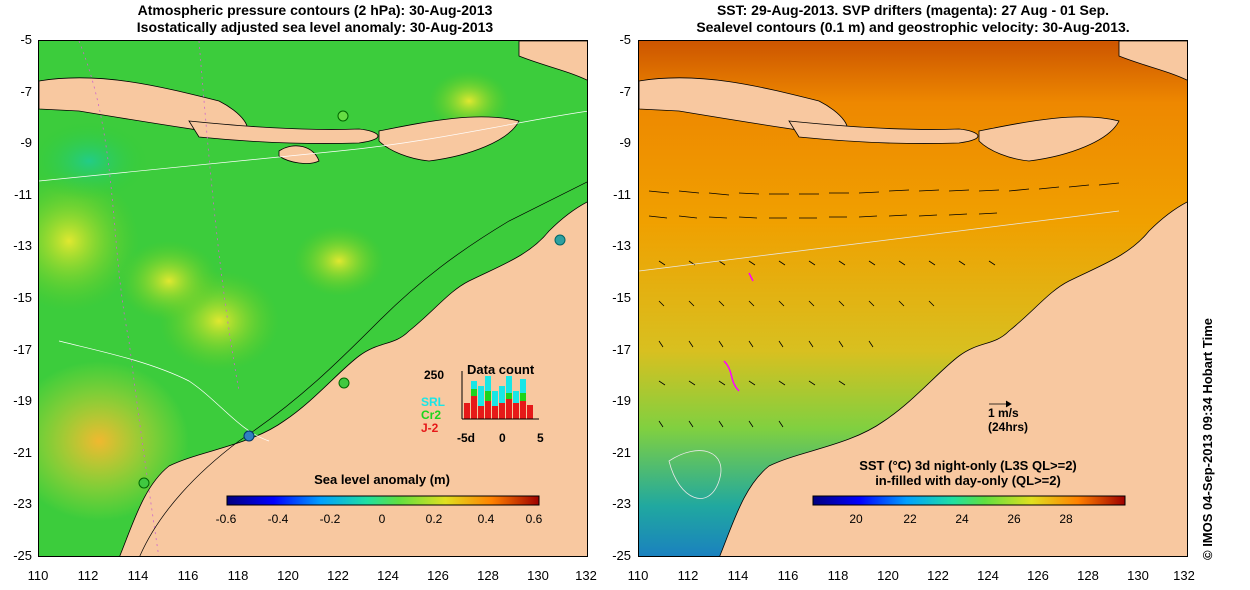  I want to click on sla-land-islands, so click(283, 132).